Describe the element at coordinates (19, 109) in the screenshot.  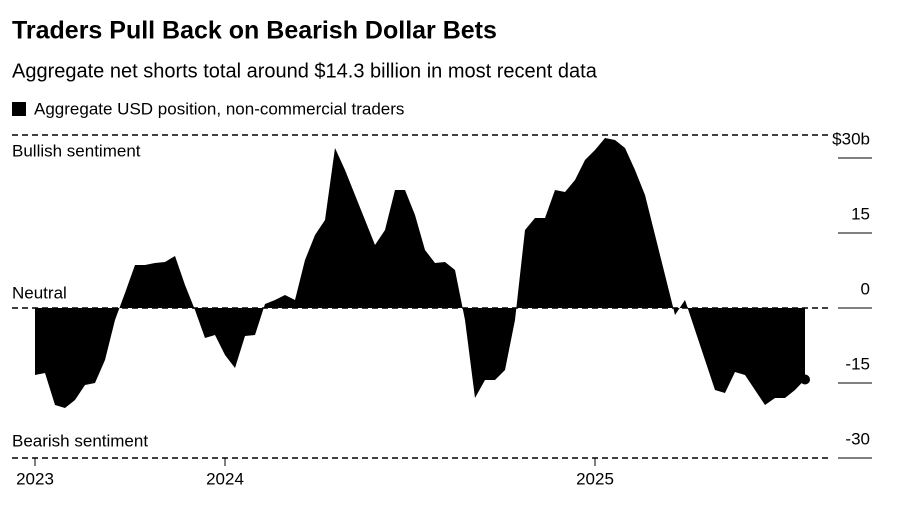
I see `legend-swatch` at that location.